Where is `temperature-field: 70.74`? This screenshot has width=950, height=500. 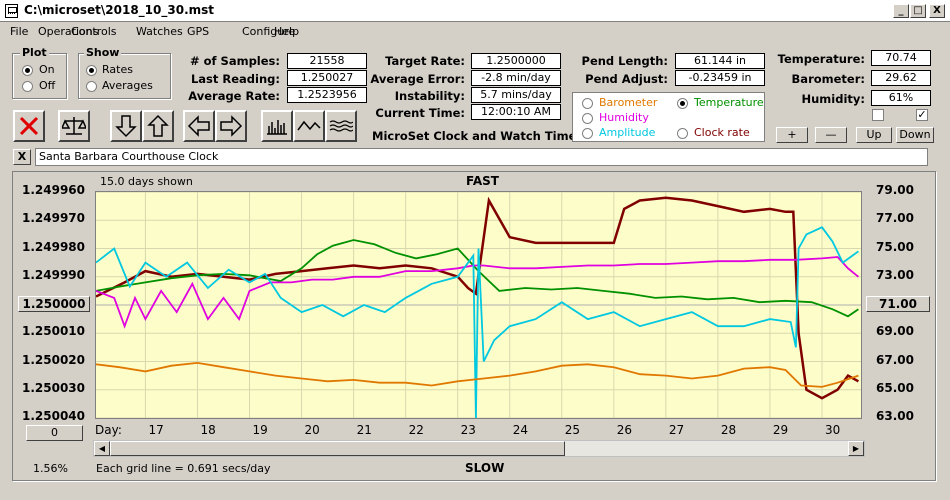 temperature-field: 70.74 is located at coordinates (901, 58).